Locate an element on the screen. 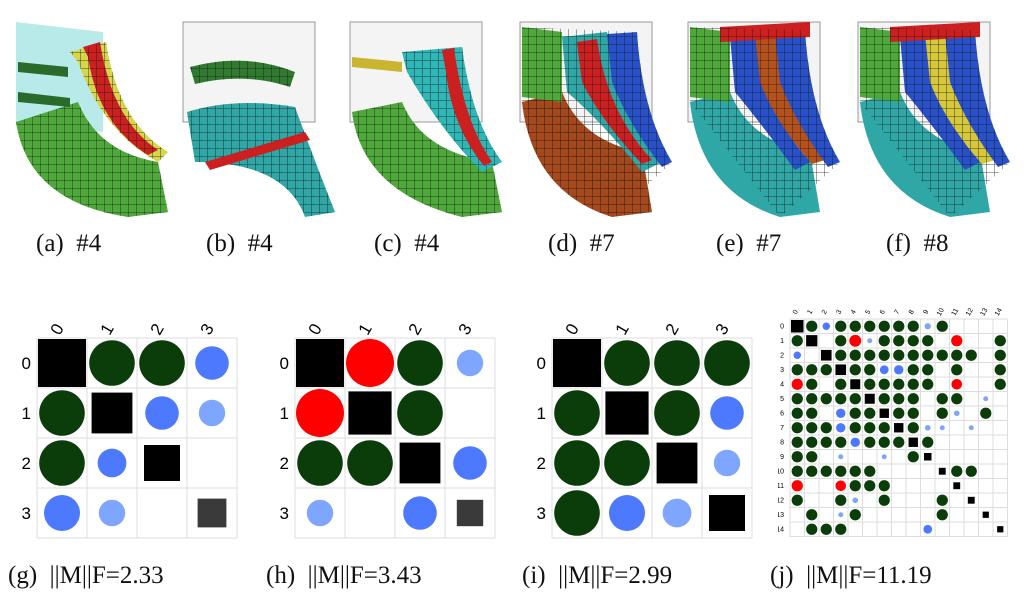  col-label: 11 is located at coordinates (956, 312).